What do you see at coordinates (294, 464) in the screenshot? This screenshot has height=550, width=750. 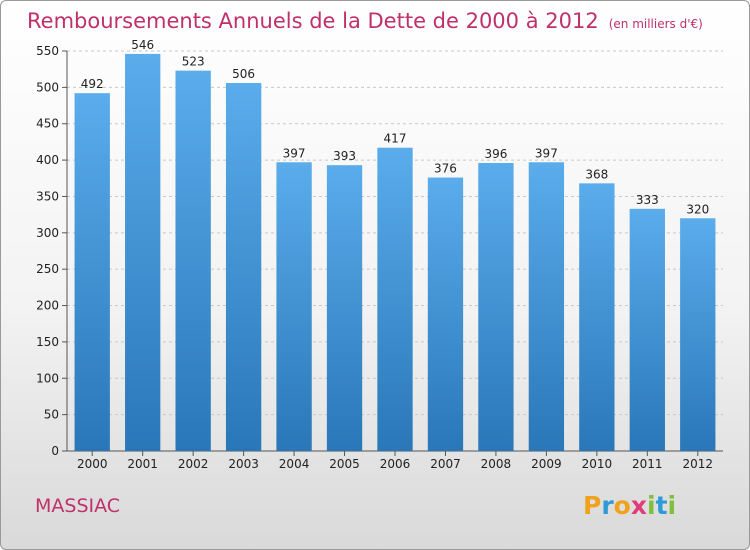 I see `x-tick-label: 2004` at bounding box center [294, 464].